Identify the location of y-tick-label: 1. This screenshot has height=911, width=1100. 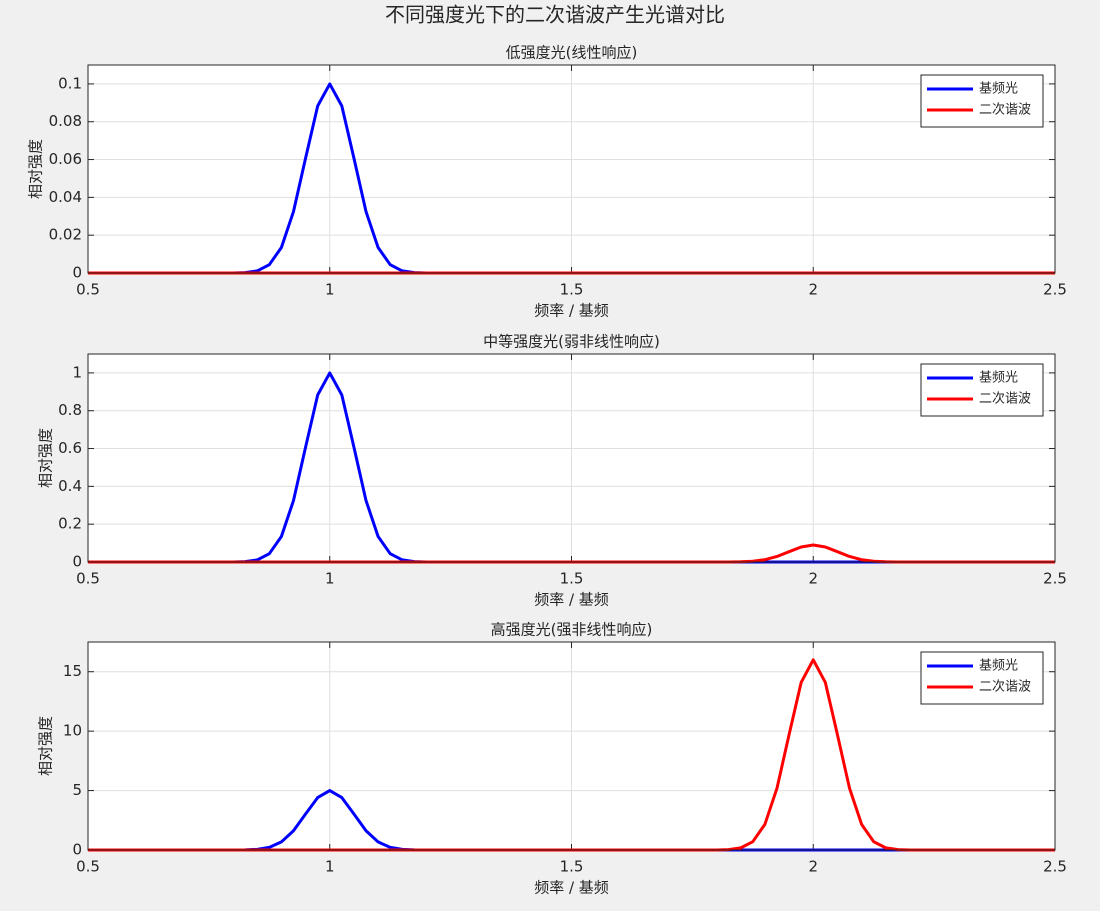
(77, 372).